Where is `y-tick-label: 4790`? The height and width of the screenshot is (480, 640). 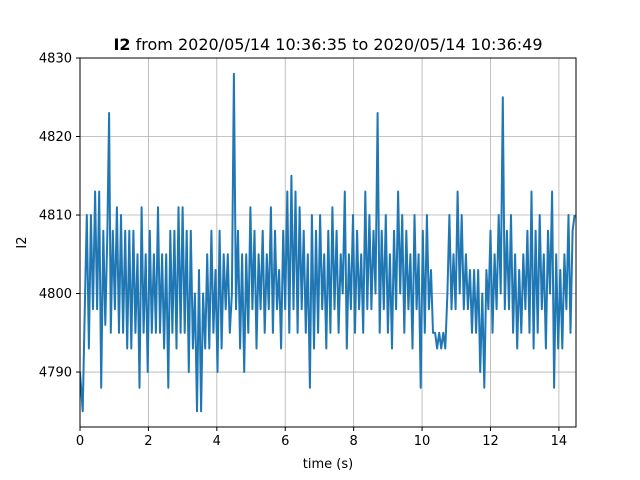
y-tick-label: 4790 is located at coordinates (55, 373).